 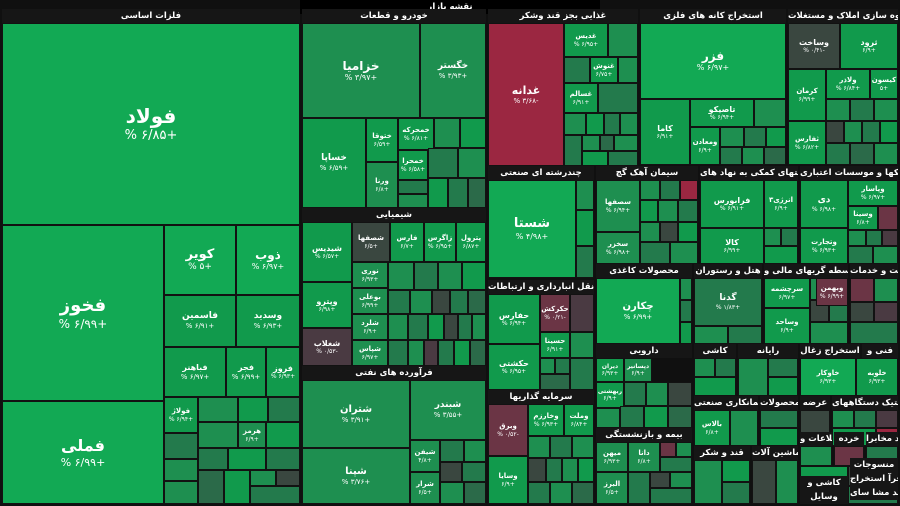 I want to click on tile-tapiko: تاصیکو +۶/۹۴ %, so click(x=722, y=113).